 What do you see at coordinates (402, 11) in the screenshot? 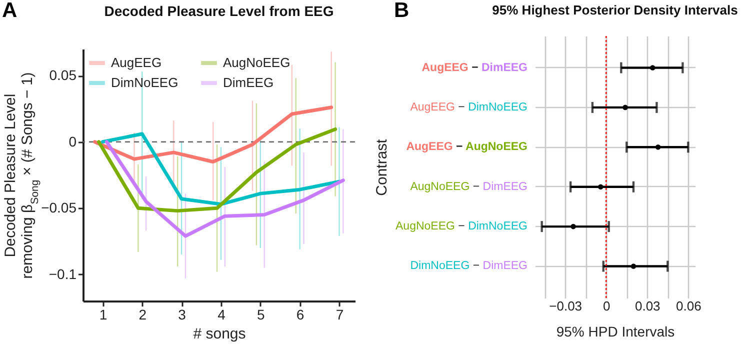
I see `text: B` at bounding box center [402, 11].